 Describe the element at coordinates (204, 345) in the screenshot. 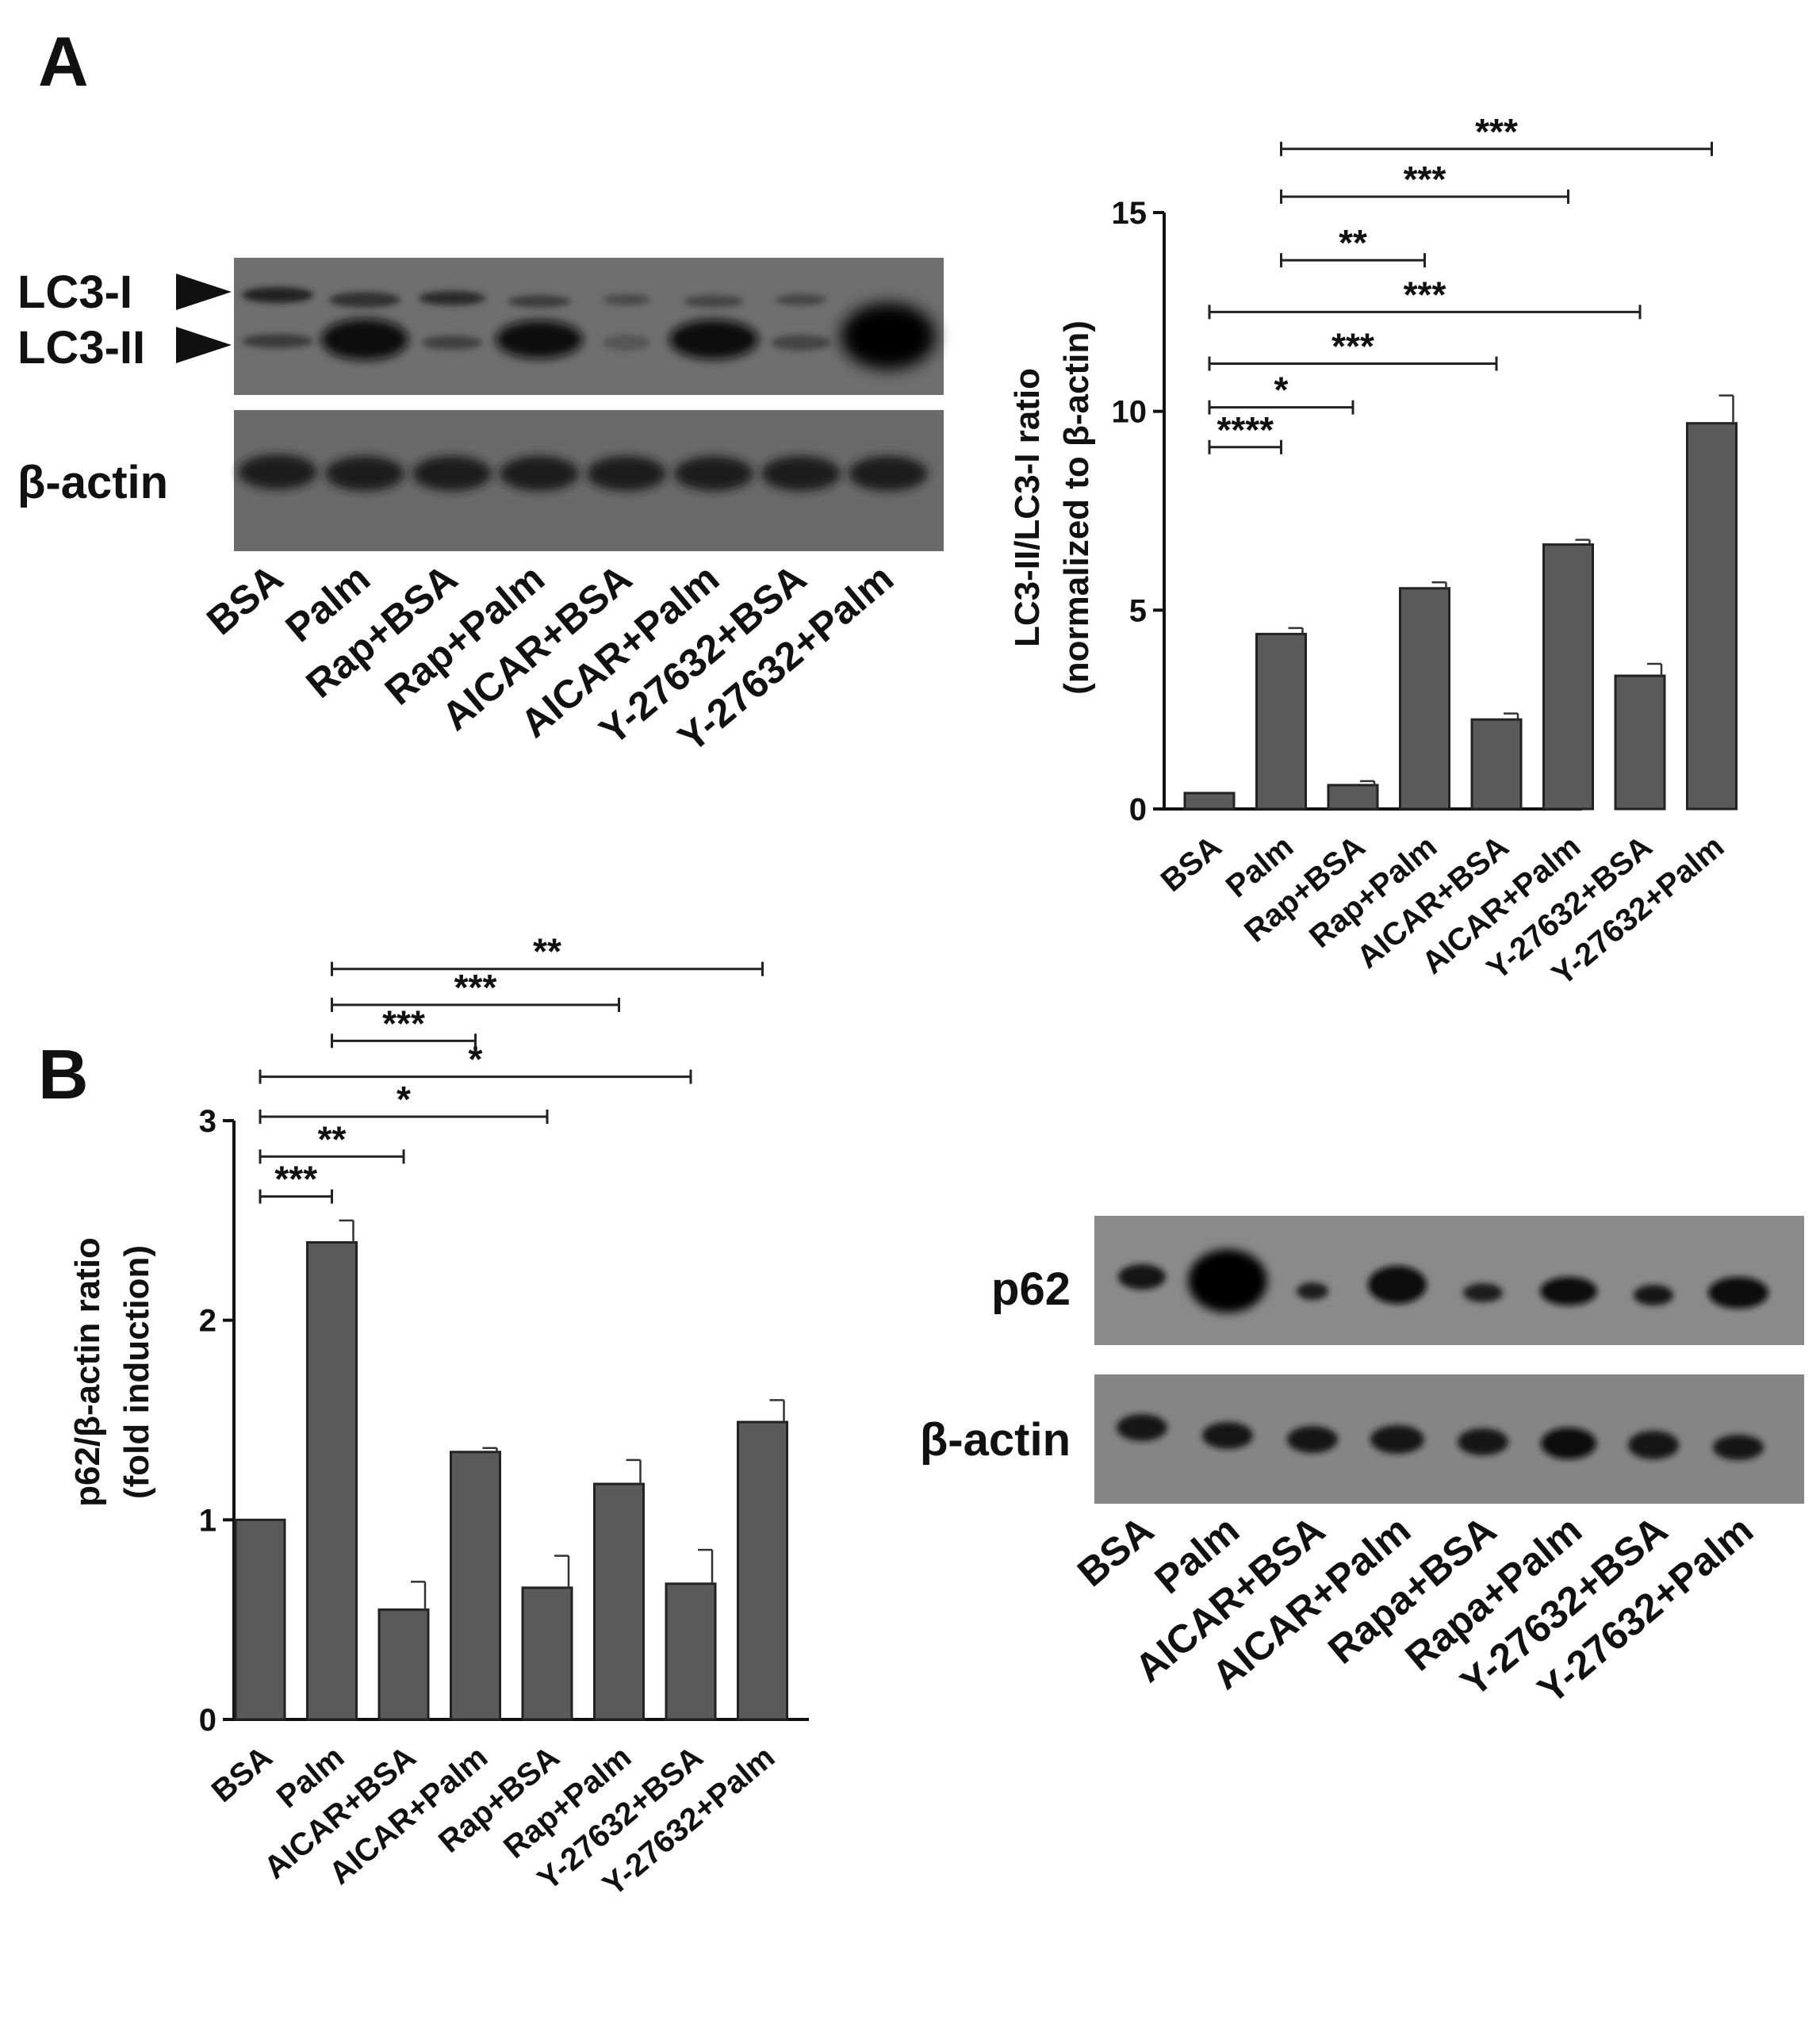

I see `arrow-icon` at that location.